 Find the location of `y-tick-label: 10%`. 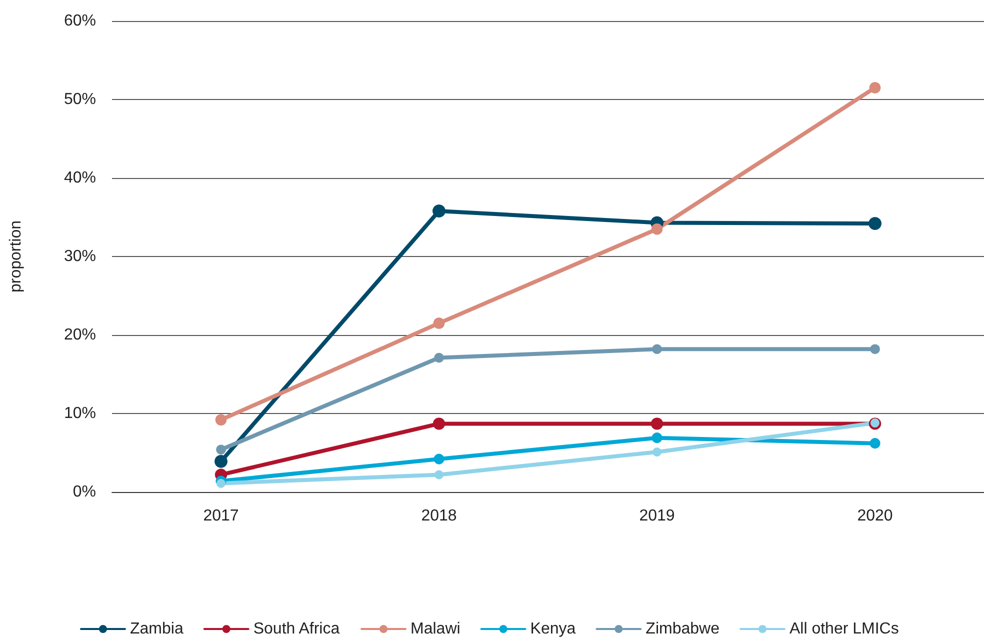

y-tick-label: 10% is located at coordinates (80, 413).